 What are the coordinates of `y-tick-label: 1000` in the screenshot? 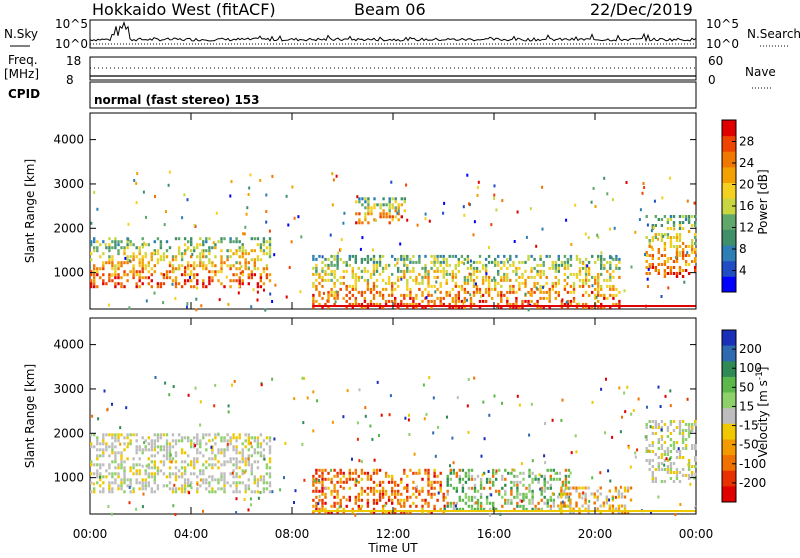 It's located at (68, 273).